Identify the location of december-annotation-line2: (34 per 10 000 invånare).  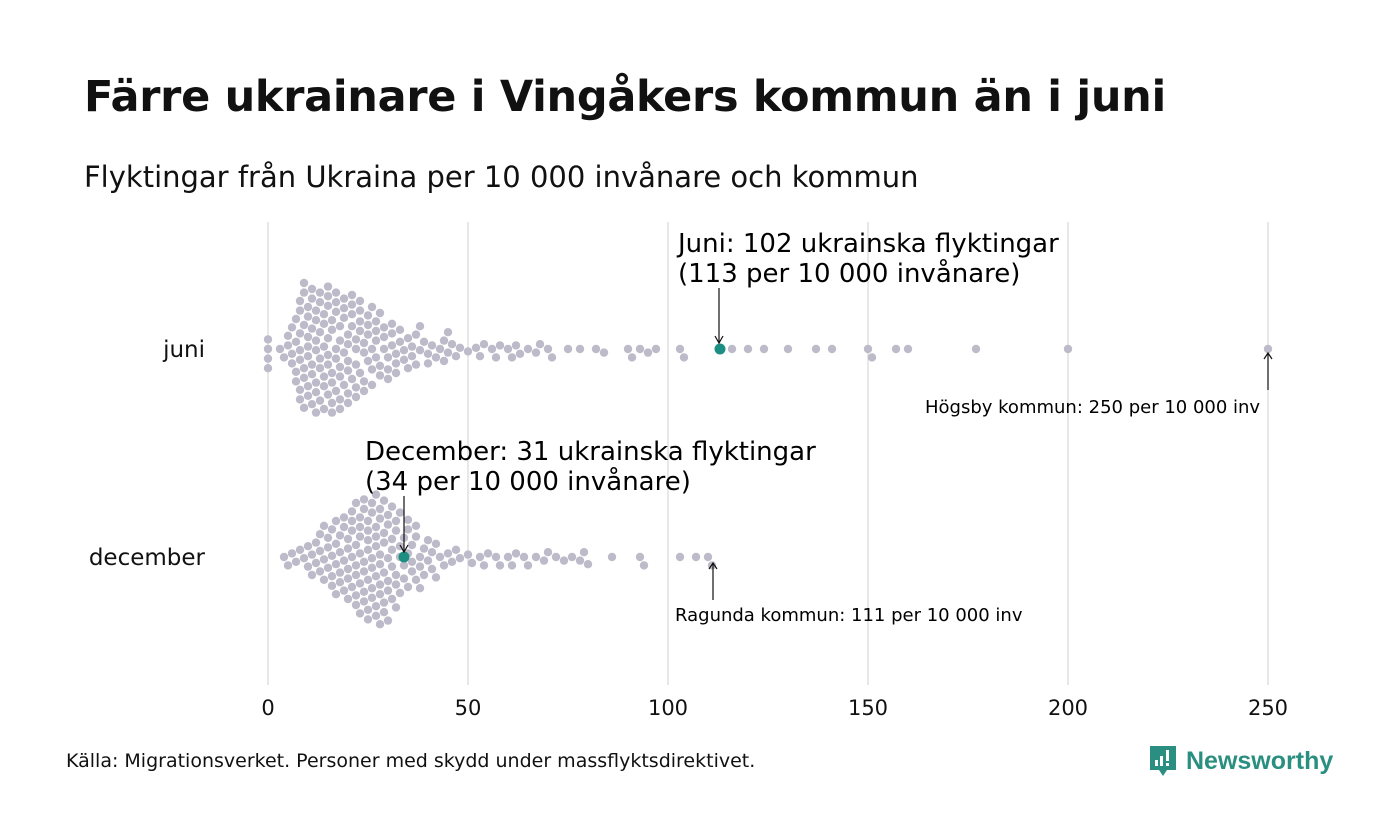
(528, 481).